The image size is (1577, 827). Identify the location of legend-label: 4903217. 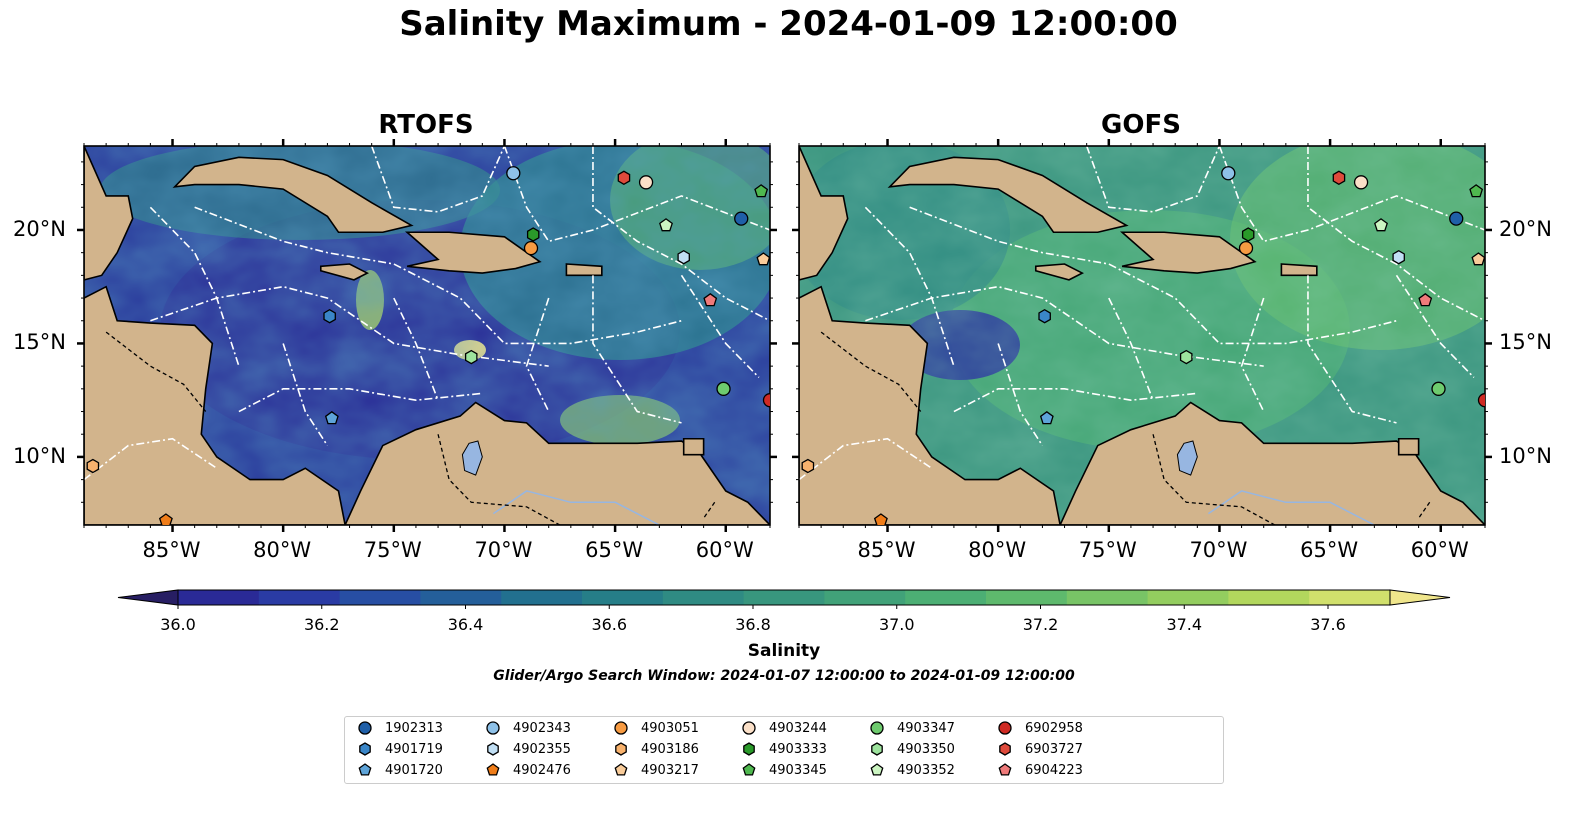
(670, 770).